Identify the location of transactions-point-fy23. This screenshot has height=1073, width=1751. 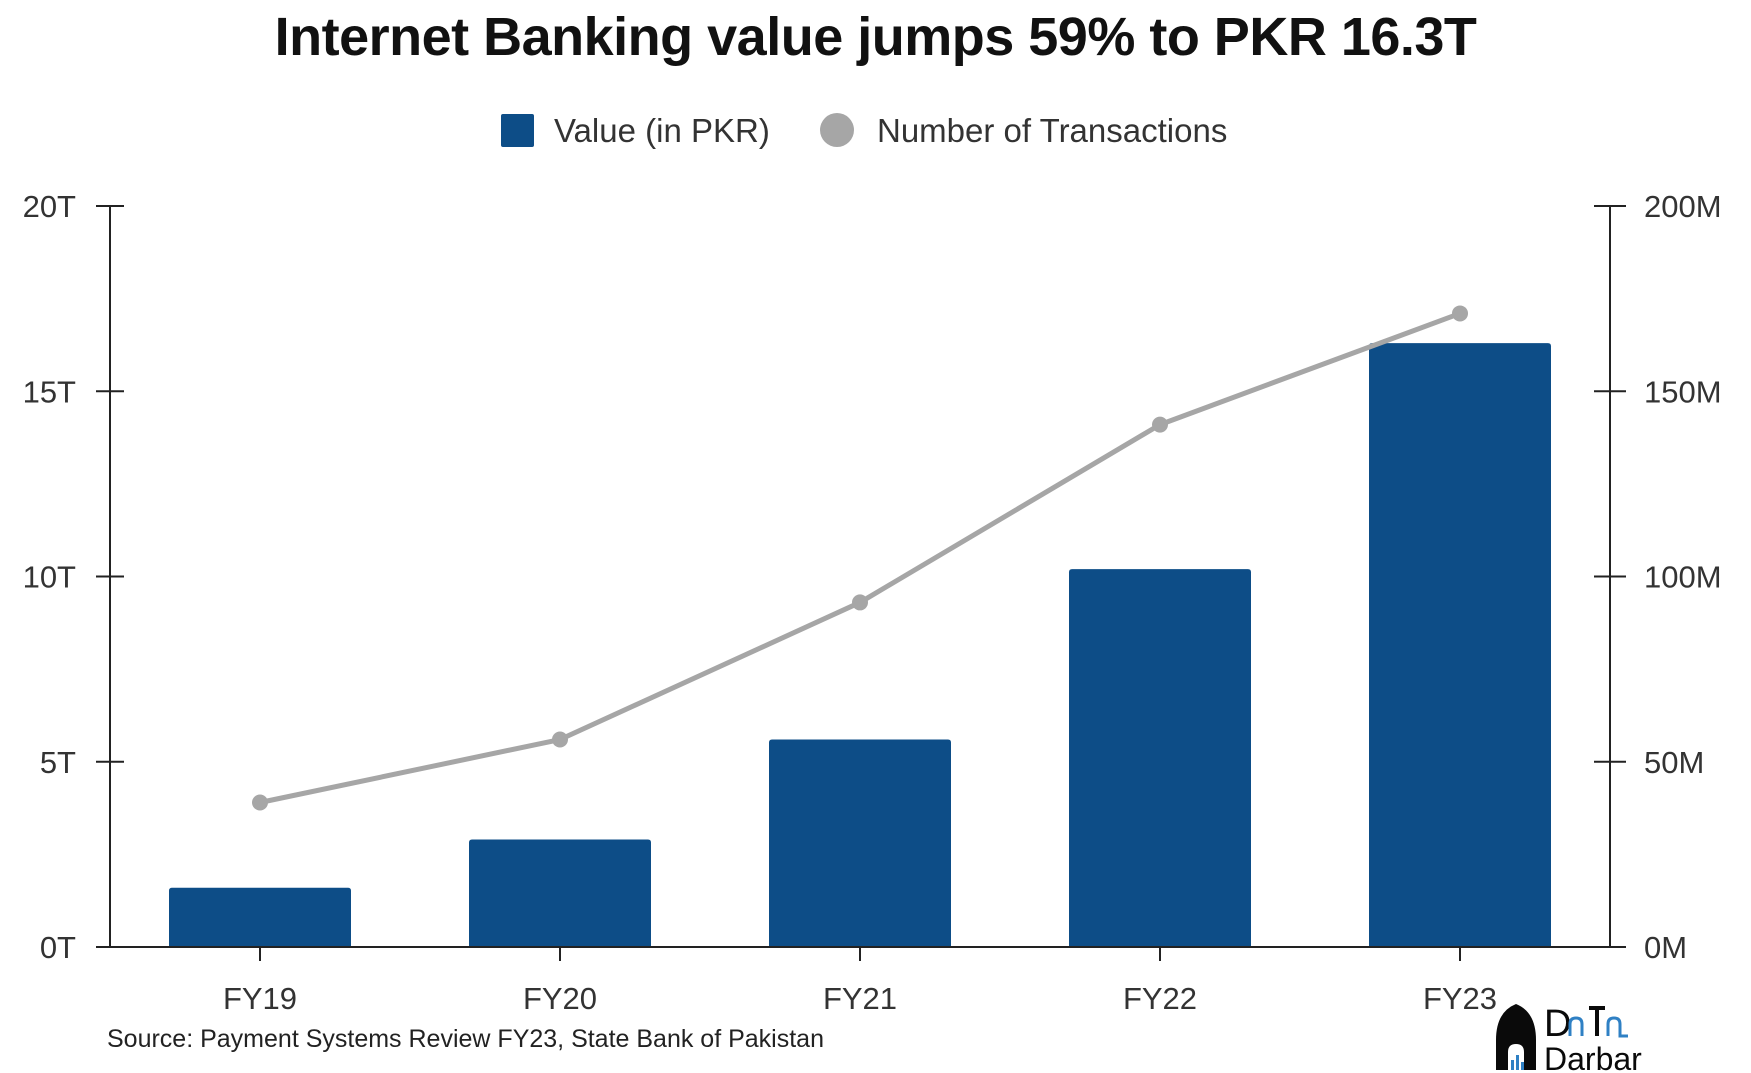
(1460, 313).